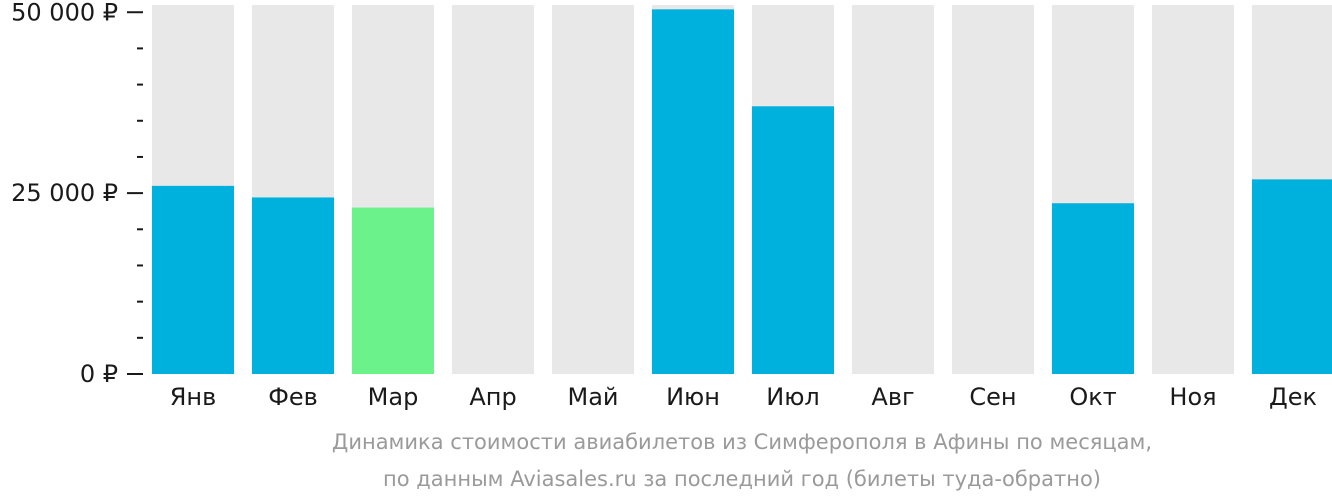 This screenshot has width=1332, height=502. I want to click on x-tick-label: Янв, so click(193, 397).